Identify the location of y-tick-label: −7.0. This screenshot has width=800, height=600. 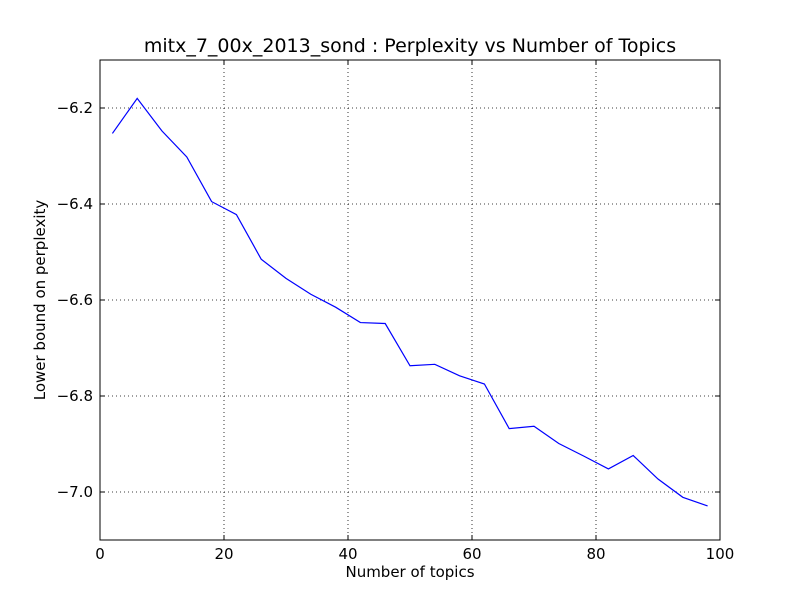
(75, 492).